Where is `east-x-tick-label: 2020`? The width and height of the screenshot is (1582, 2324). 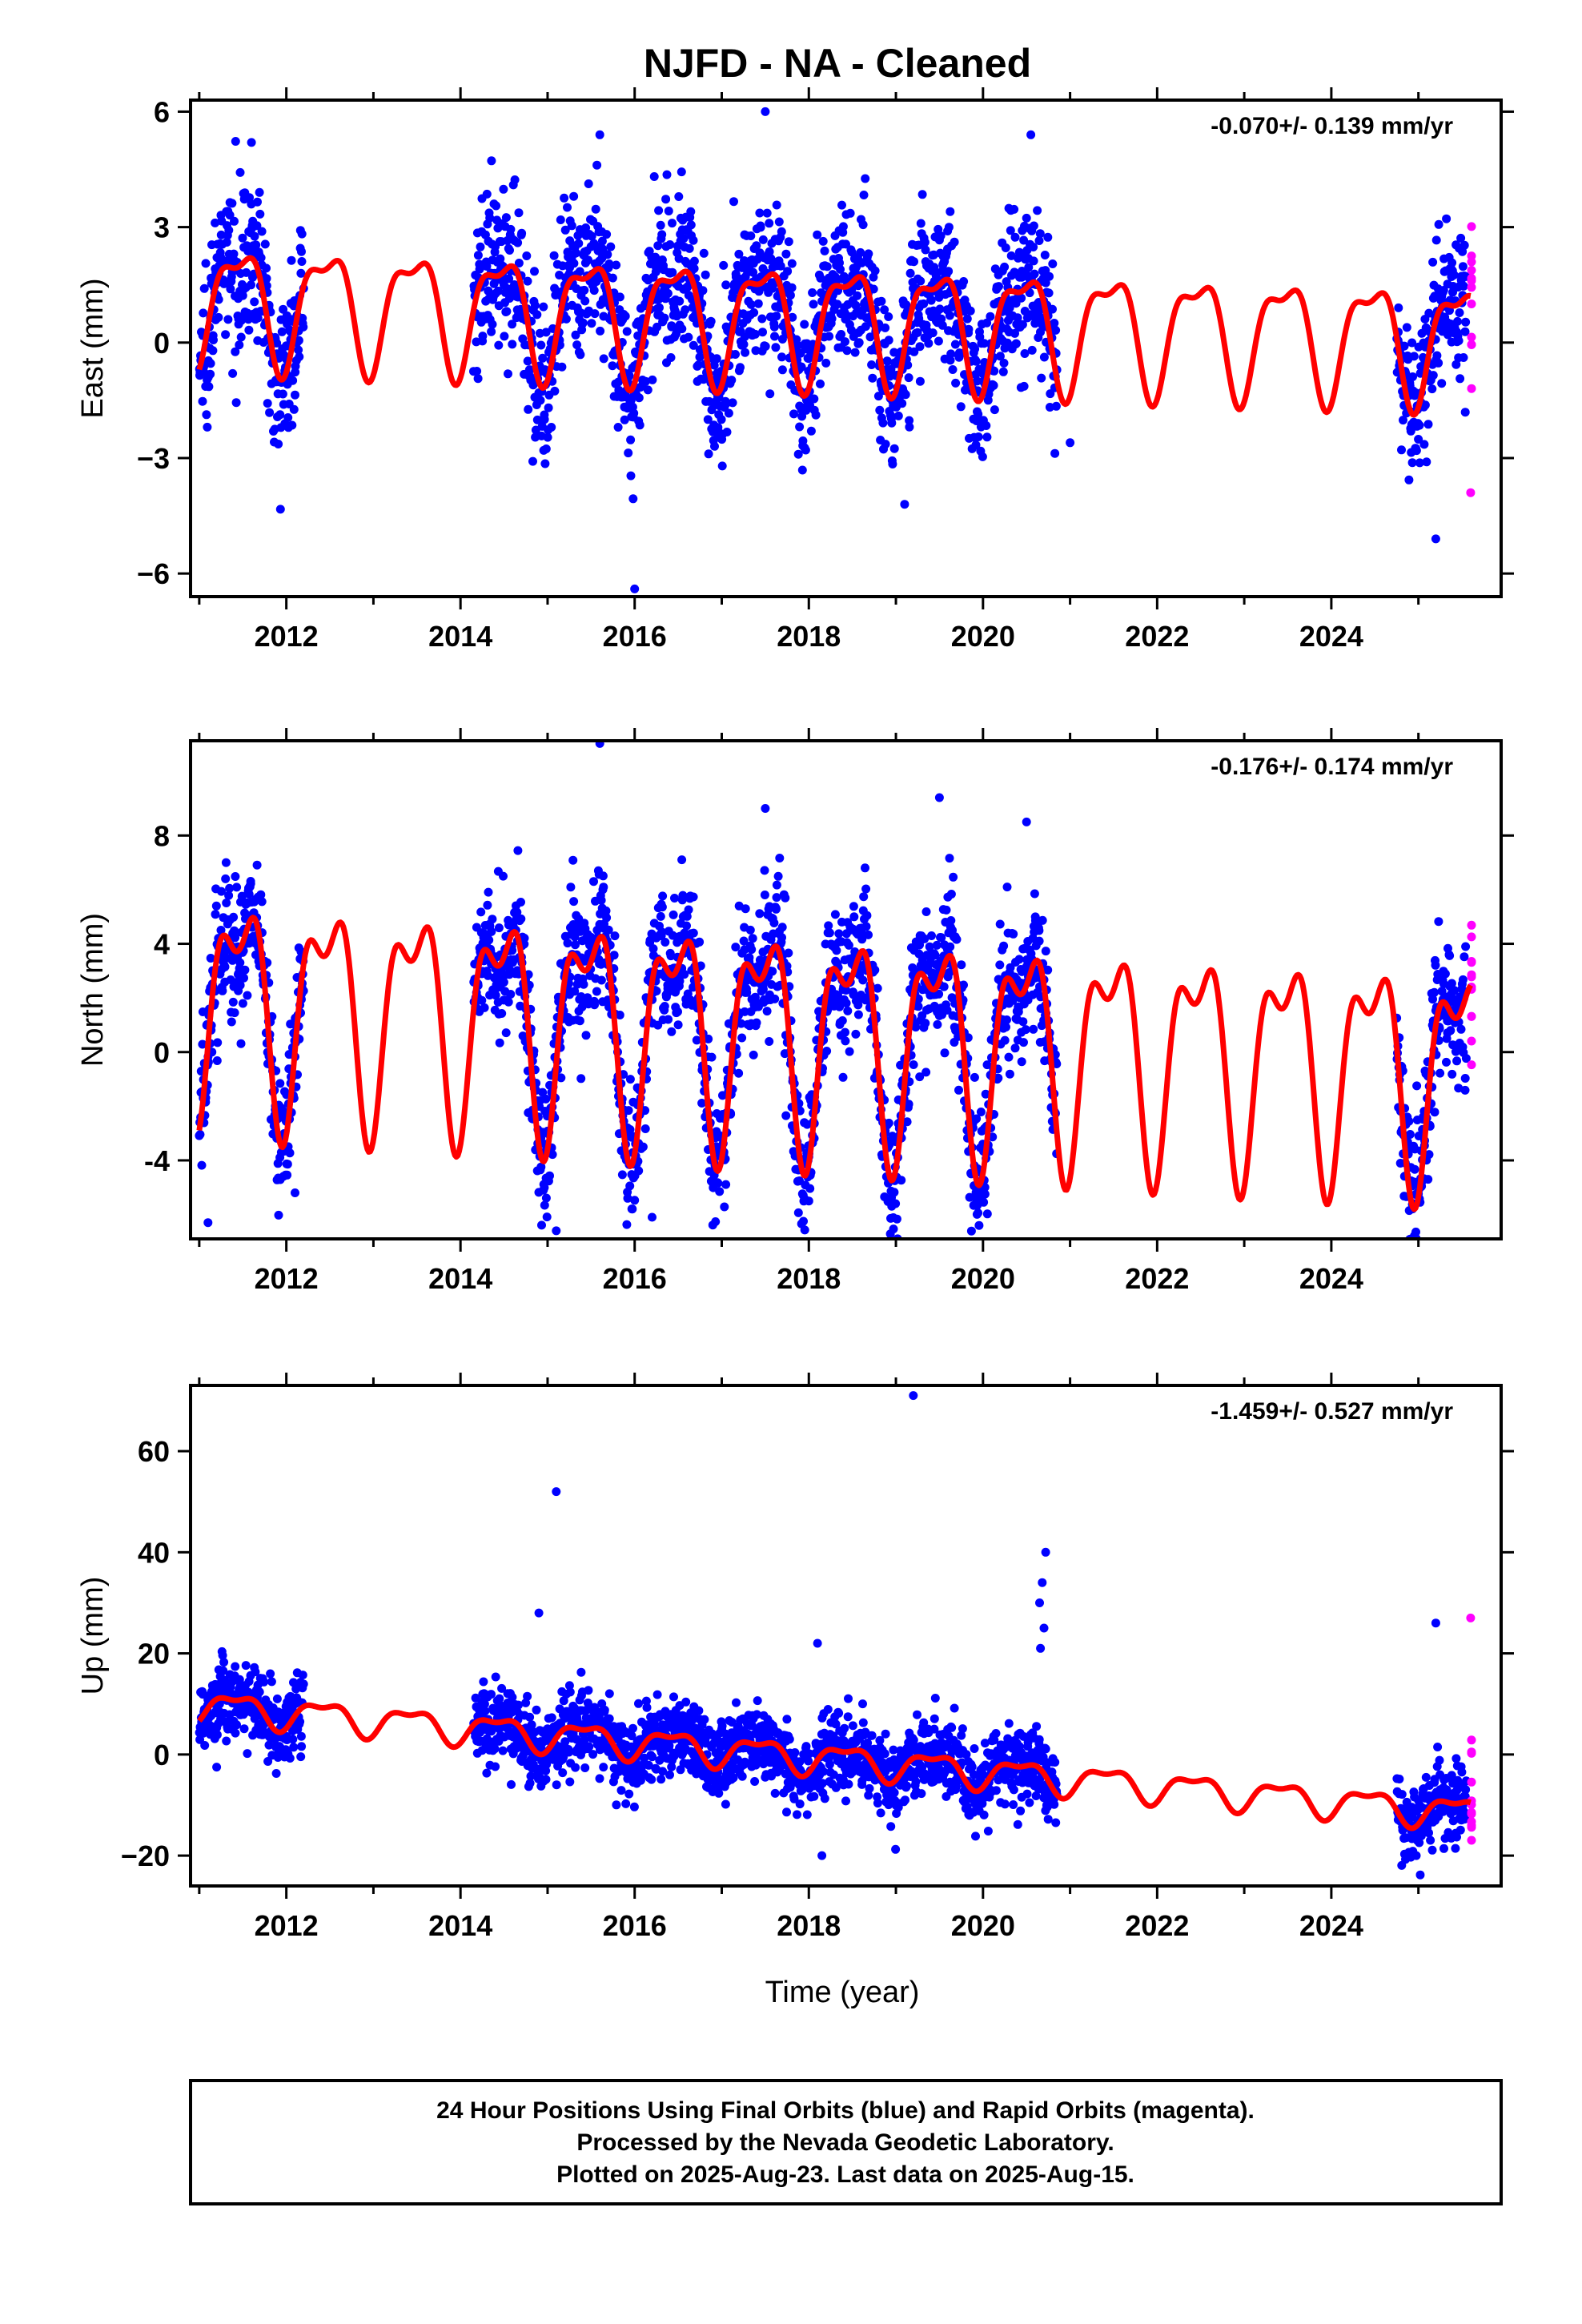 east-x-tick-label: 2020 is located at coordinates (983, 636).